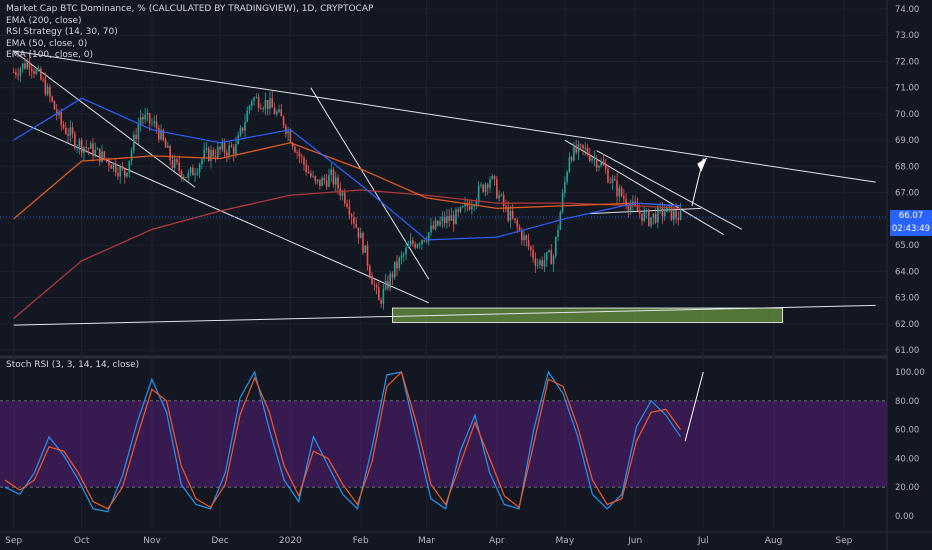 The height and width of the screenshot is (550, 932). What do you see at coordinates (694, 406) in the screenshot?
I see `stoch-projection-arrow` at bounding box center [694, 406].